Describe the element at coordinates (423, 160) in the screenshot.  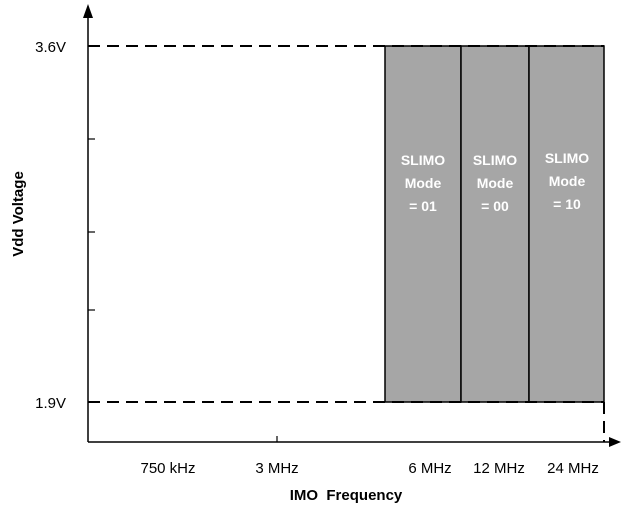
I see `region-slimo-01-line1: SLIMO` at that location.